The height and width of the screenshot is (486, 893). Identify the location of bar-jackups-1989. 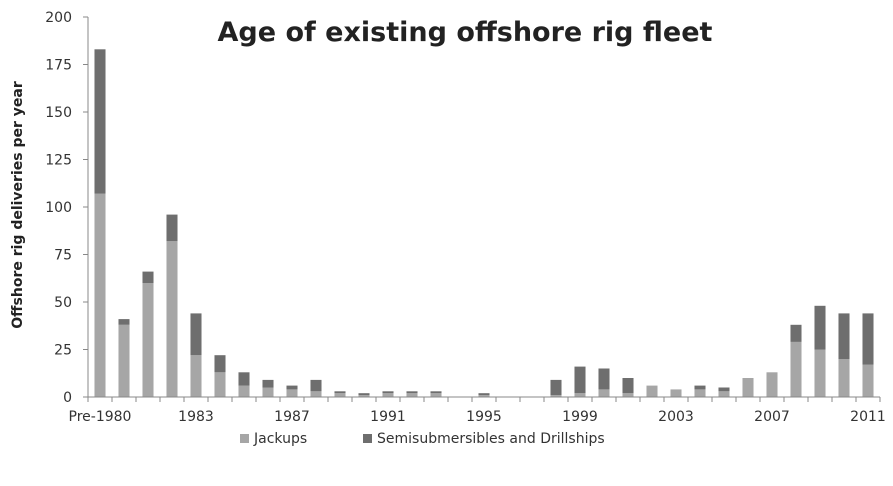
(340, 395).